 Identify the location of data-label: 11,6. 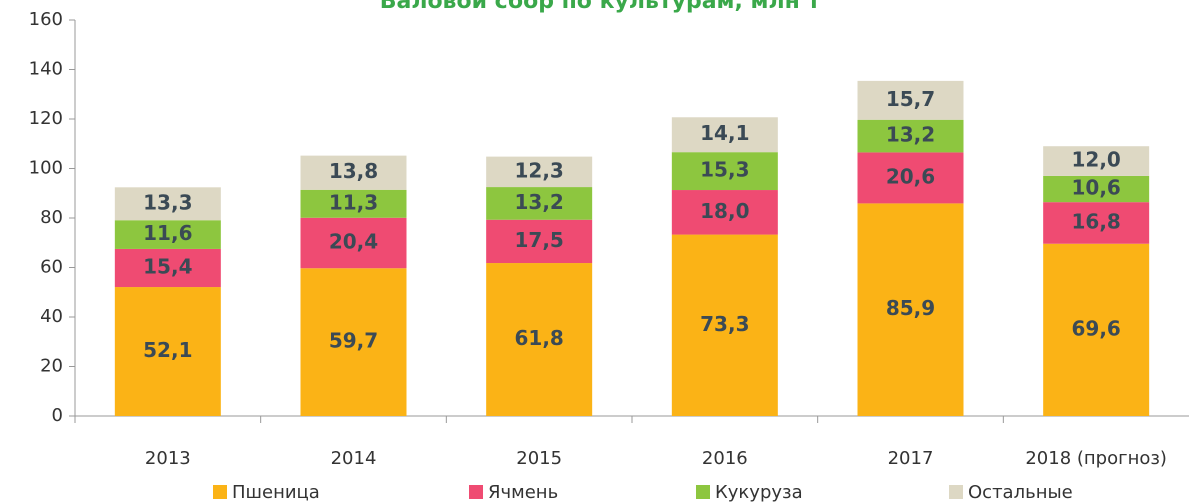
(167, 233).